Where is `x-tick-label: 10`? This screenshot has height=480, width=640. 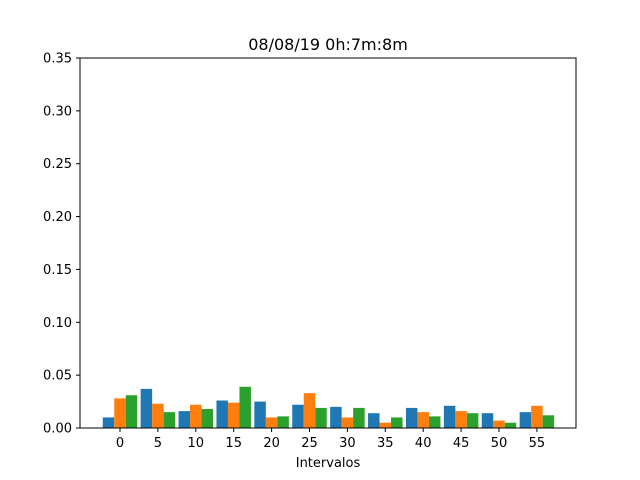
x-tick-label: 10 is located at coordinates (196, 443).